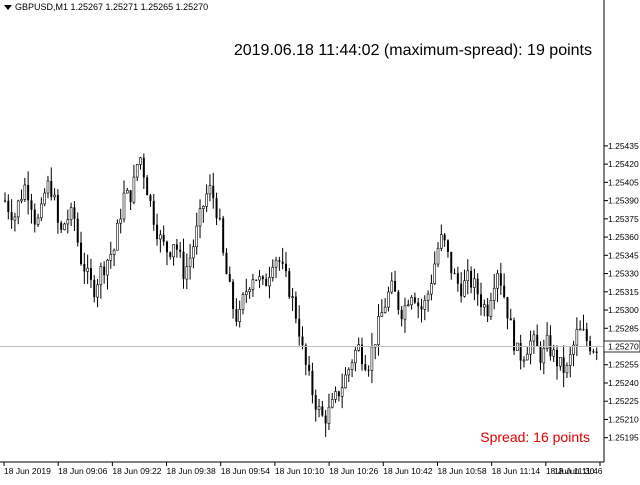  I want to click on time-tick-label: 18 Jun 10:26, so click(353, 471).